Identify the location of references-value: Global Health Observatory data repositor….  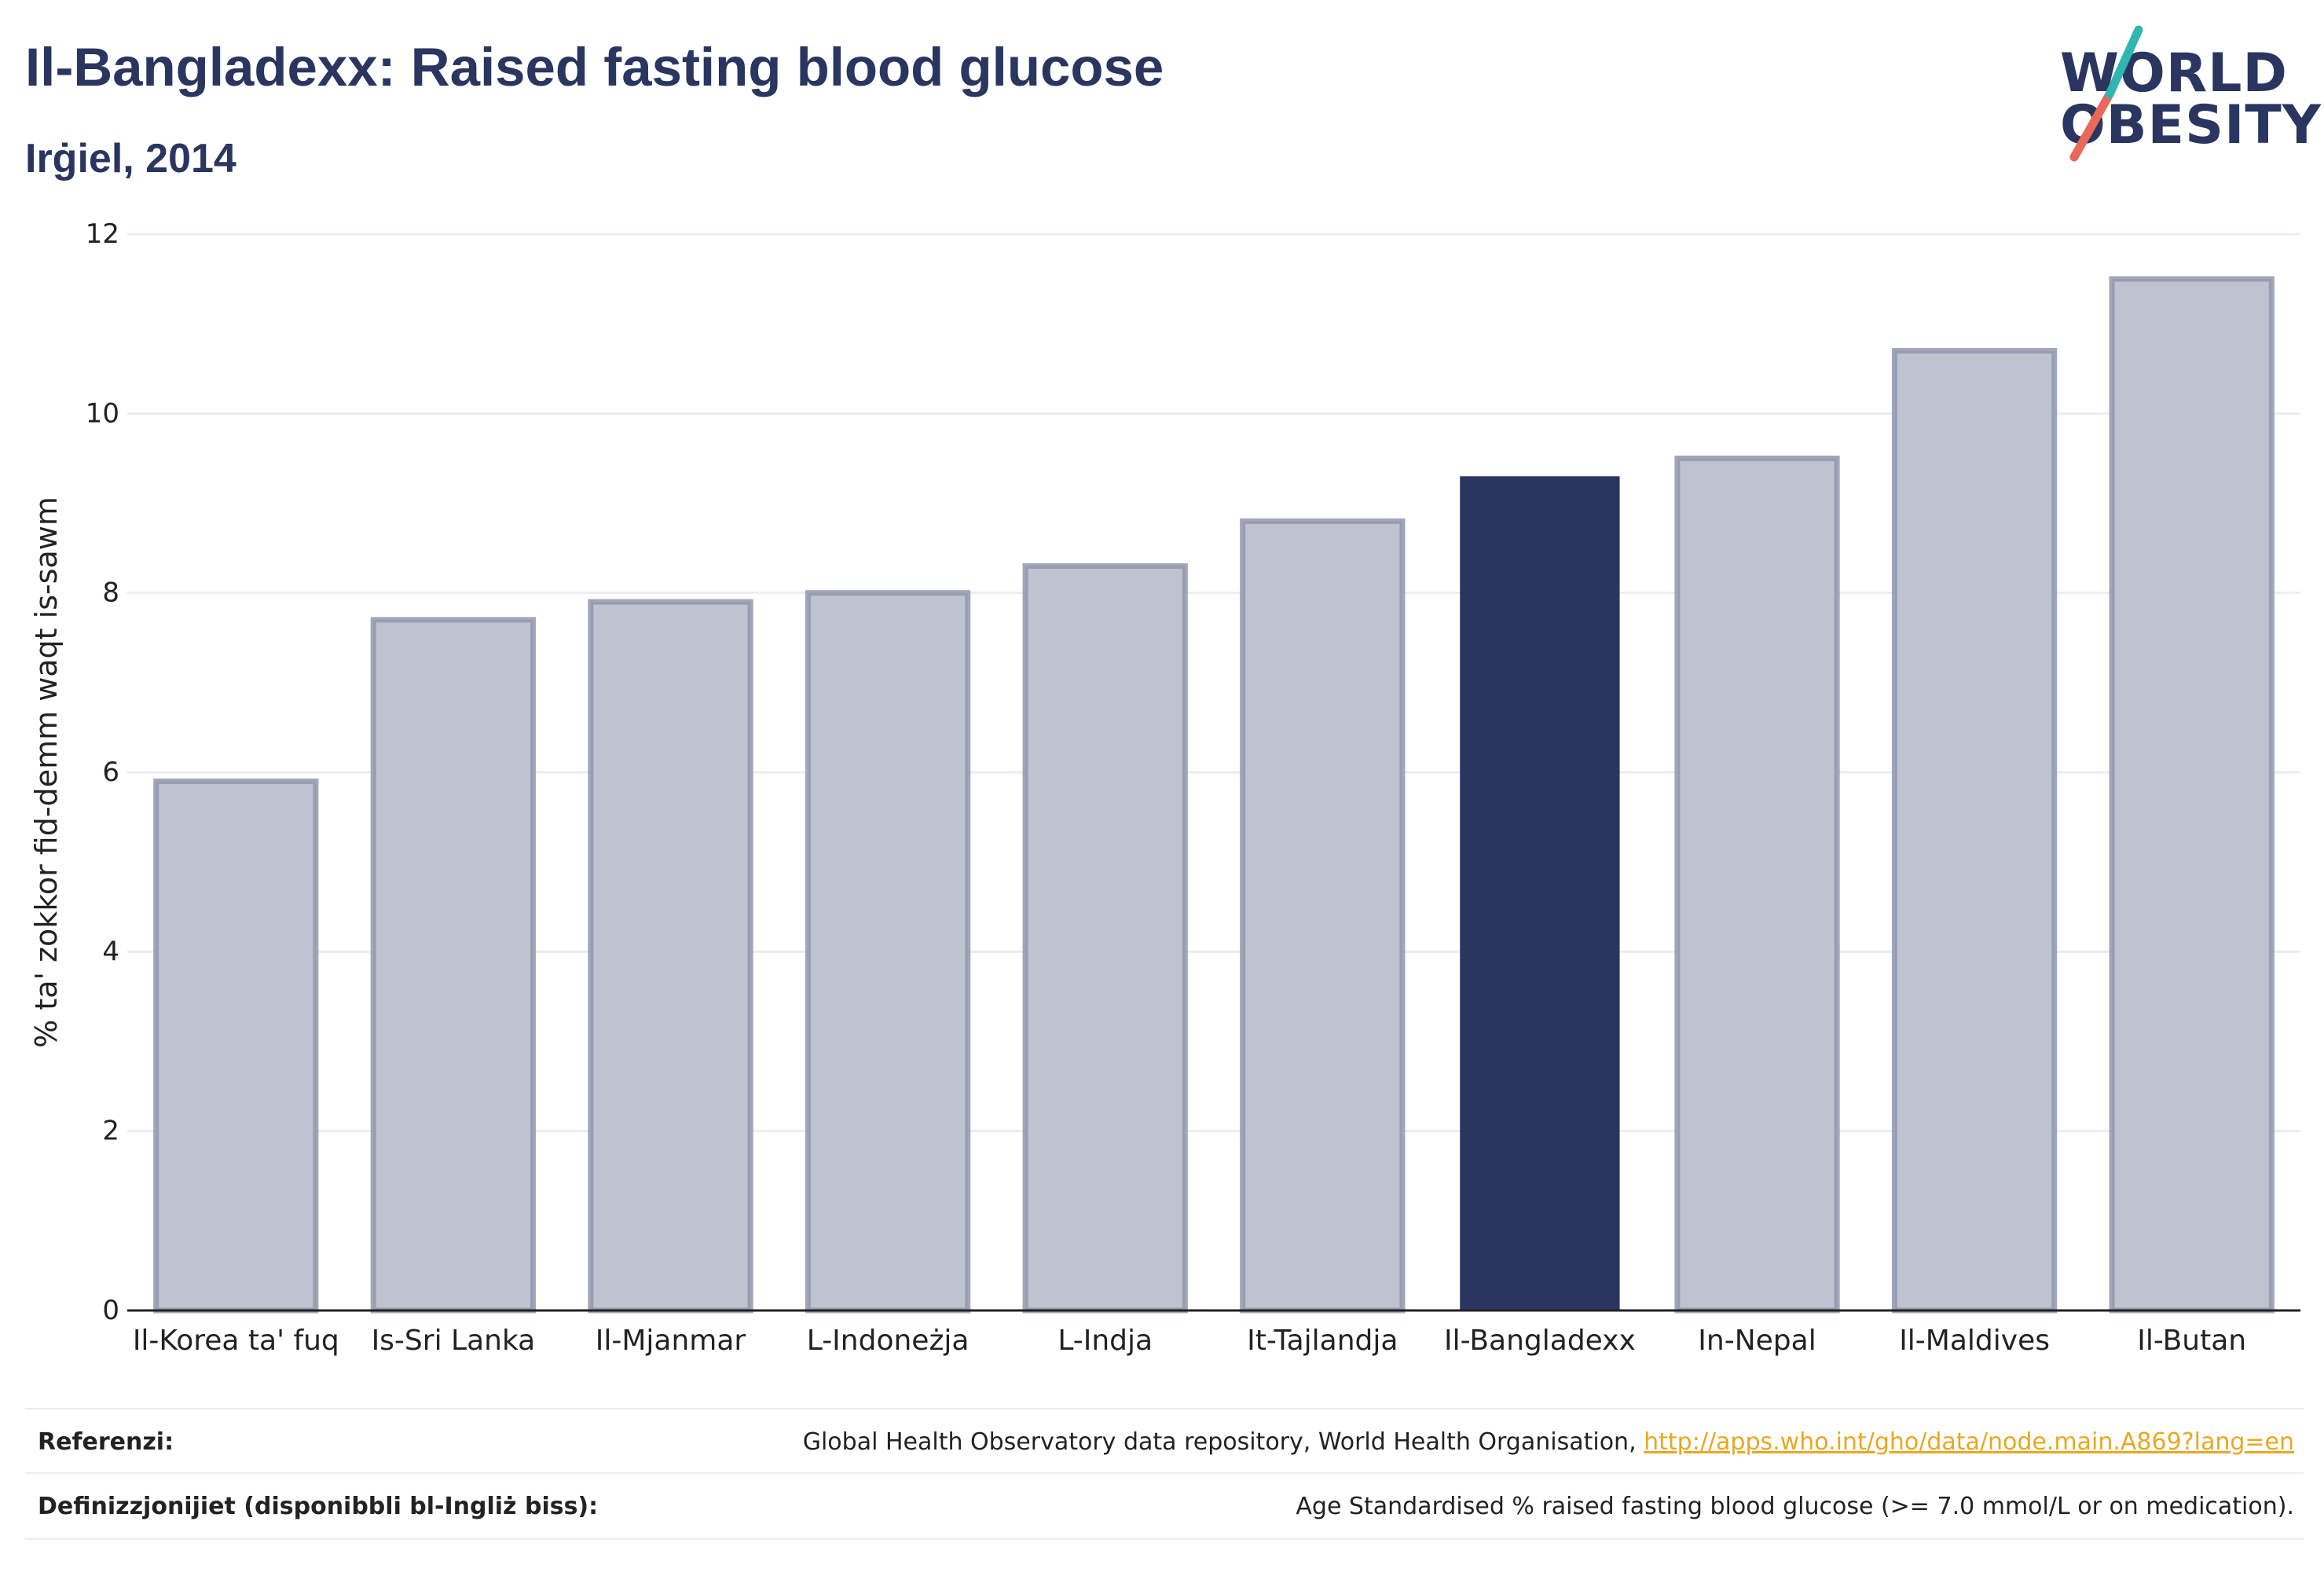
(1548, 1442).